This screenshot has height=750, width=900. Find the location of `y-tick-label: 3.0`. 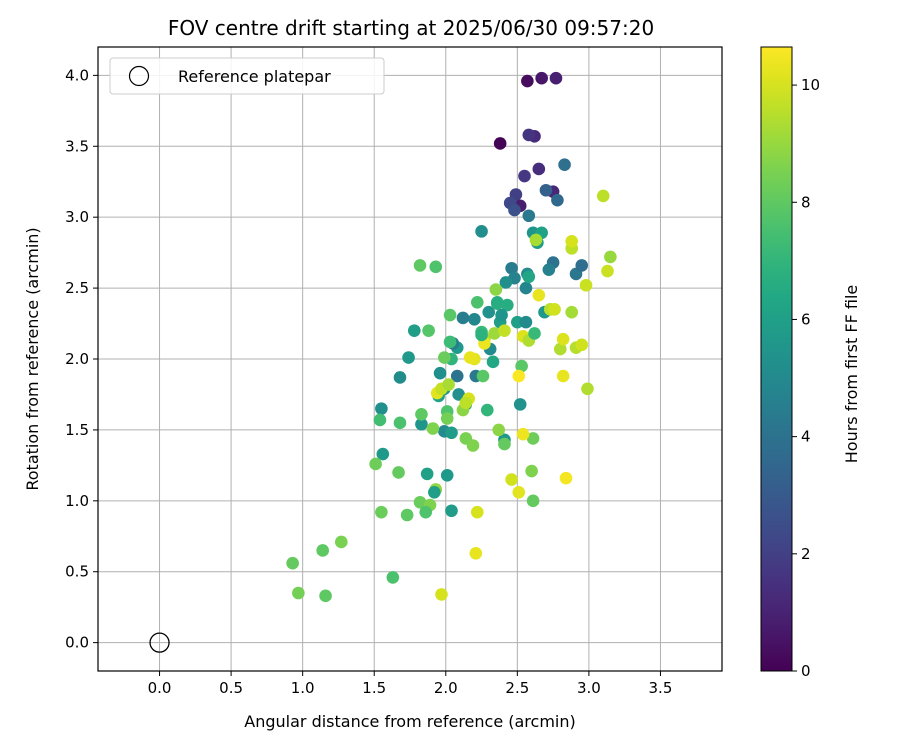

y-tick-label: 3.0 is located at coordinates (77, 217).